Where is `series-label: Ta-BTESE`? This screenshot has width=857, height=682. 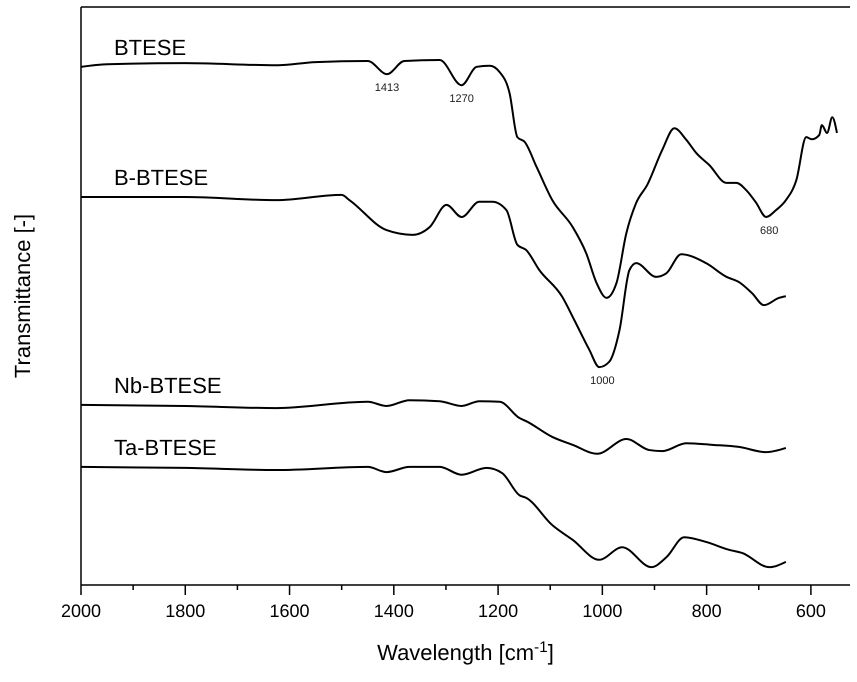
series-label: Ta-BTESE is located at coordinates (165, 447).